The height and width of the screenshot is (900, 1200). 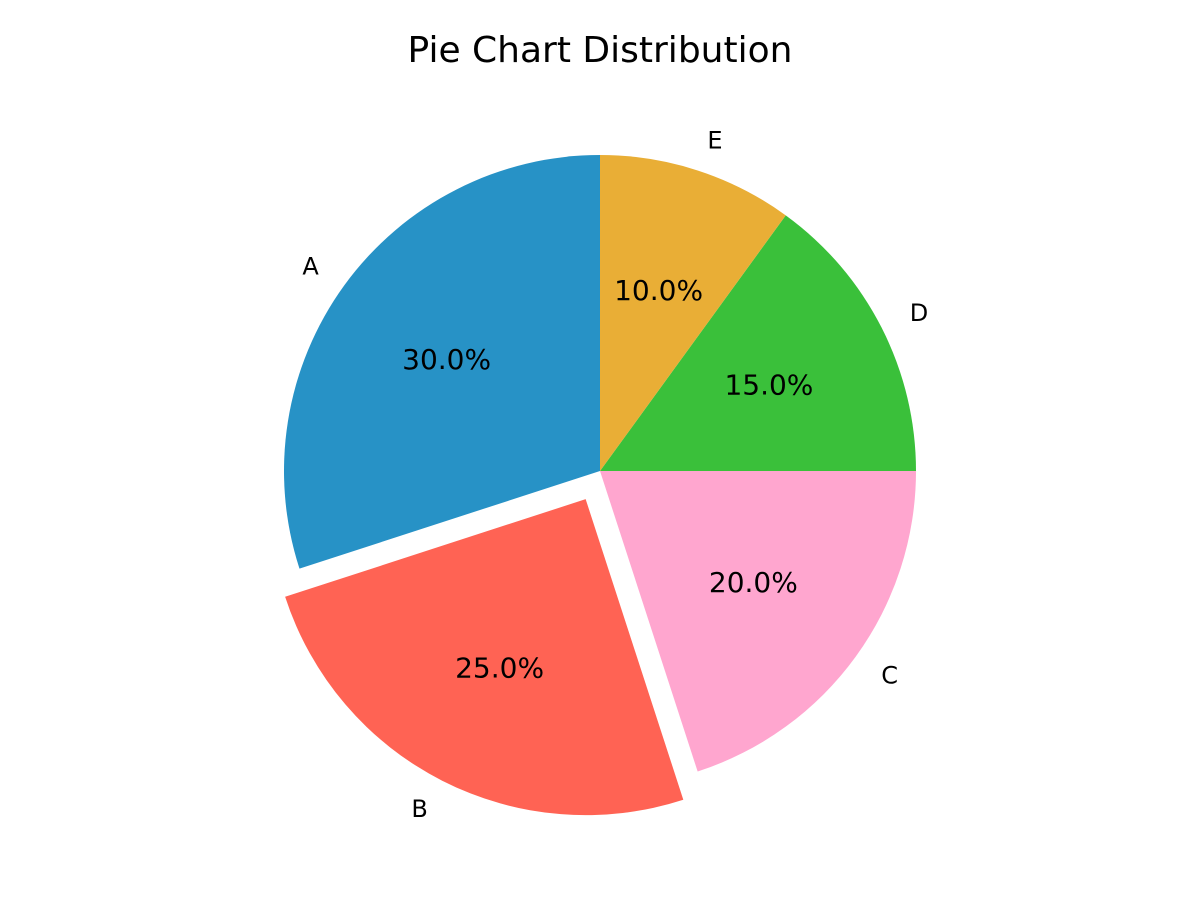 I want to click on pct-label-c: 20.0%, so click(x=753, y=582).